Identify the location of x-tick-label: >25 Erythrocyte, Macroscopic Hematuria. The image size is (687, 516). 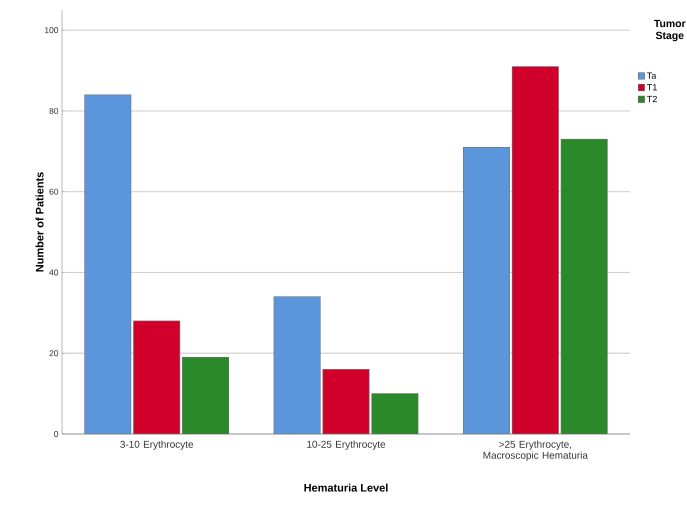
(536, 450).